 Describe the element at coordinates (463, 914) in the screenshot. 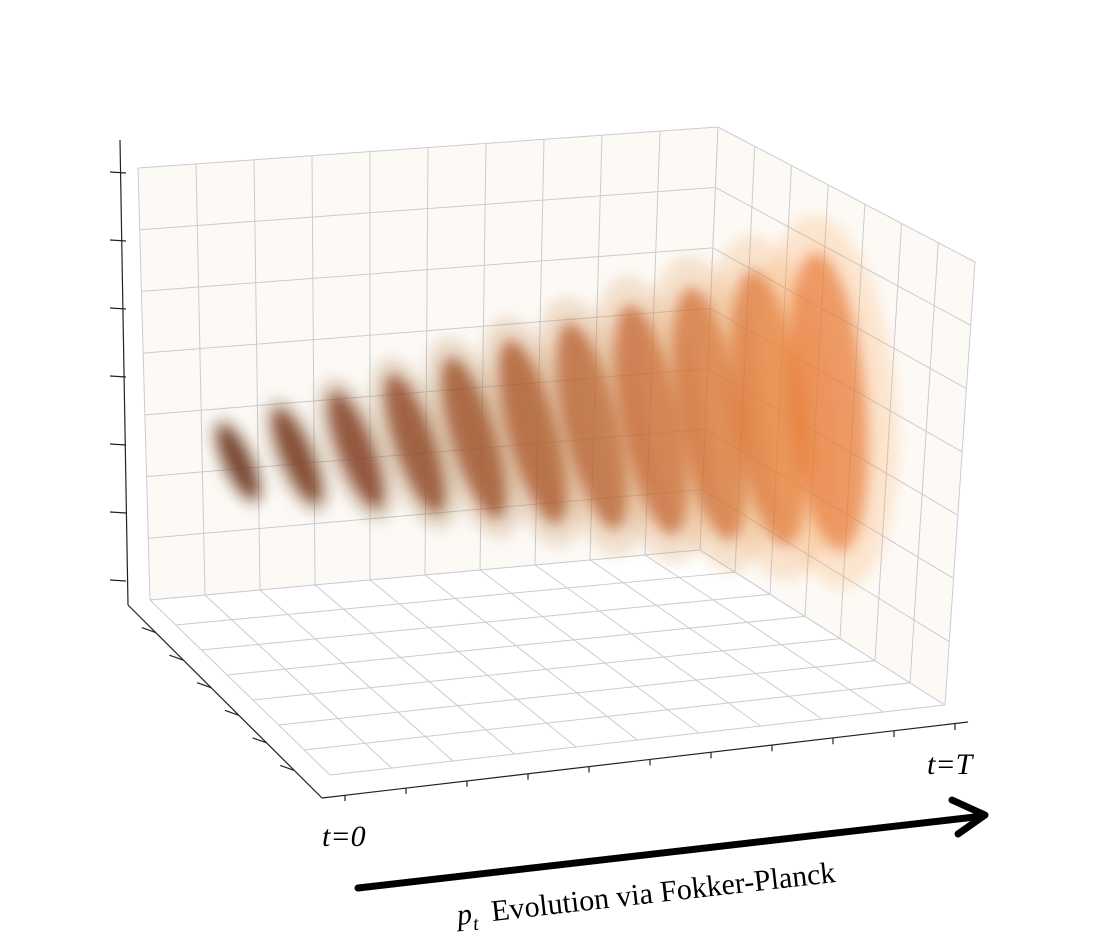

I see `caption-symbol: p` at that location.